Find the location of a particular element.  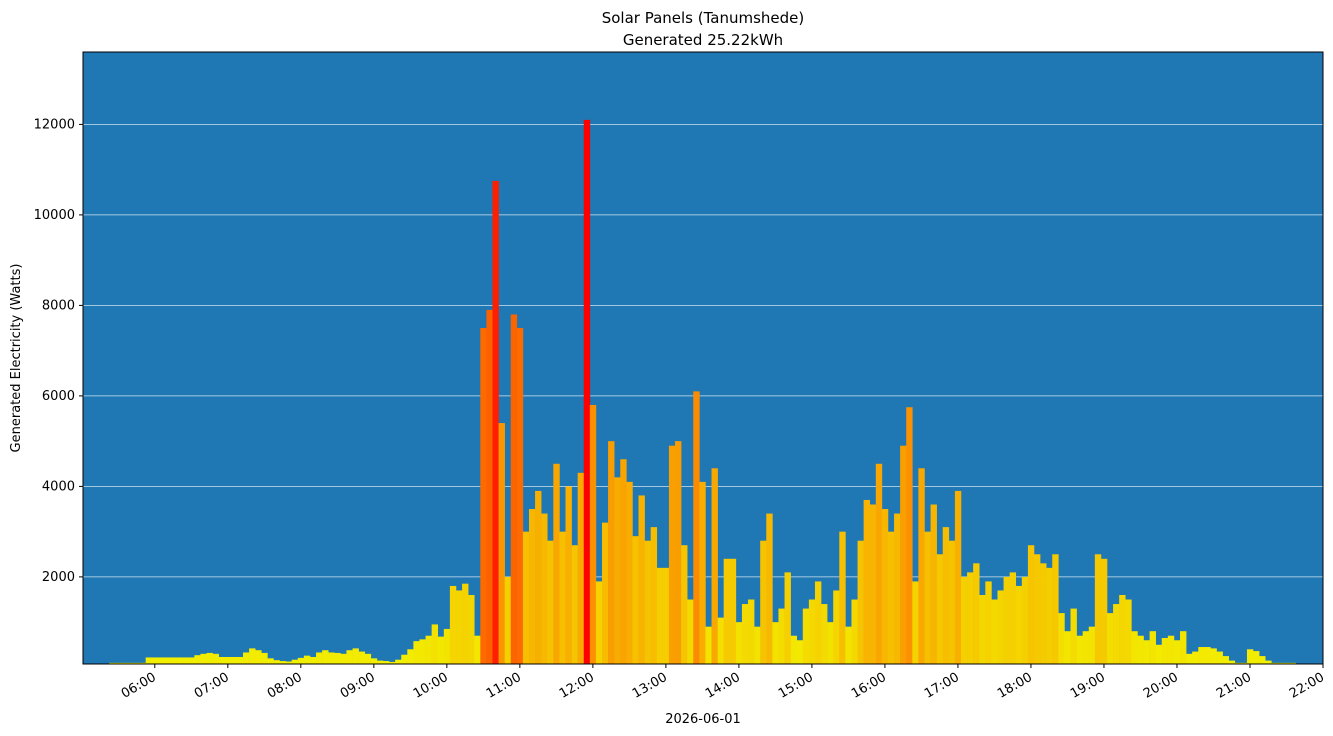

x-tick-label: 16:00 is located at coordinates (869, 686).